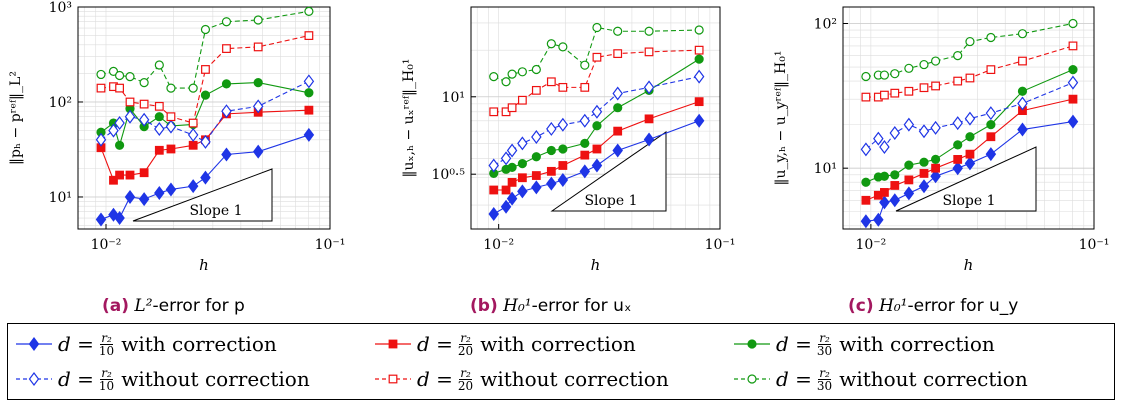 This screenshot has width=1127, height=407. I want to click on legend-item-0: d = r₂ 10 with correction, so click(145, 344).